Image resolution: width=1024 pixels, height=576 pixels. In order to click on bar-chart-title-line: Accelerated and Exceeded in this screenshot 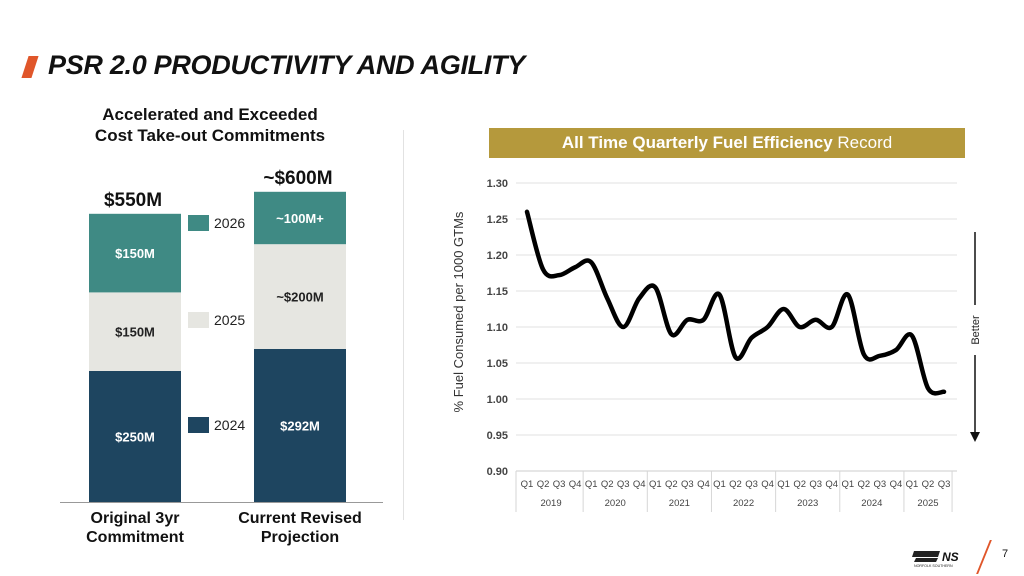, I will do `click(210, 114)`.